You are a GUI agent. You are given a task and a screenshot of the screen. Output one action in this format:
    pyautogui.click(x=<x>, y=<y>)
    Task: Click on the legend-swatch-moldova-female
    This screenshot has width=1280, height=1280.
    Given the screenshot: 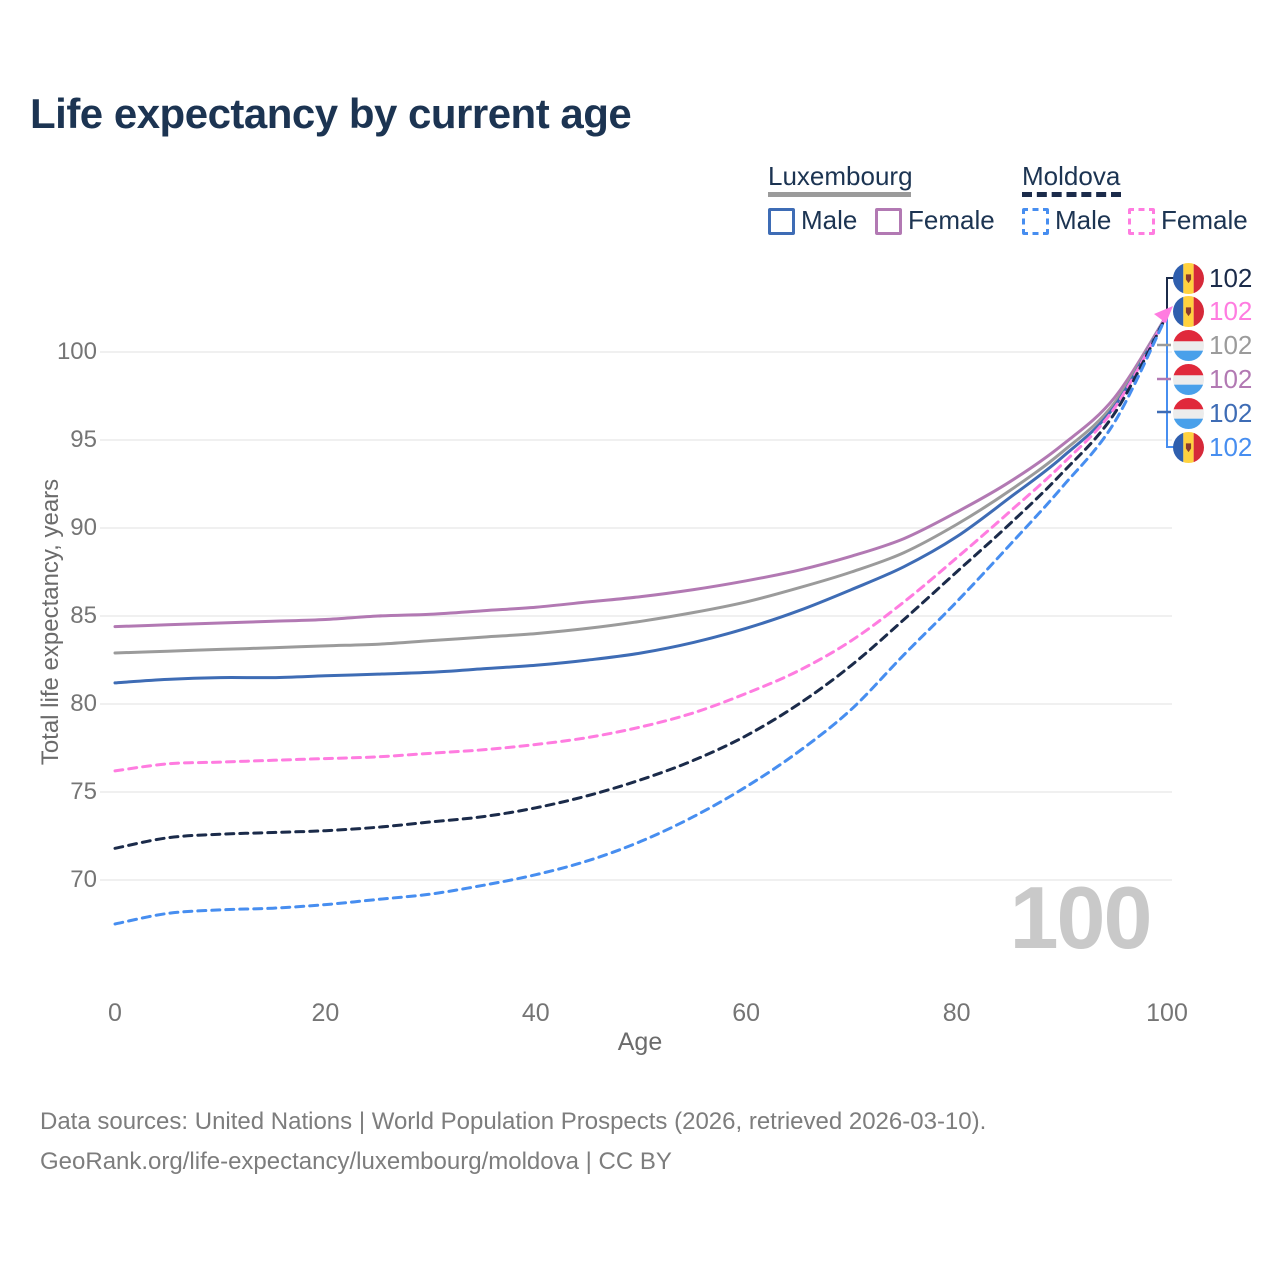 What is the action you would take?
    pyautogui.click(x=1141, y=221)
    